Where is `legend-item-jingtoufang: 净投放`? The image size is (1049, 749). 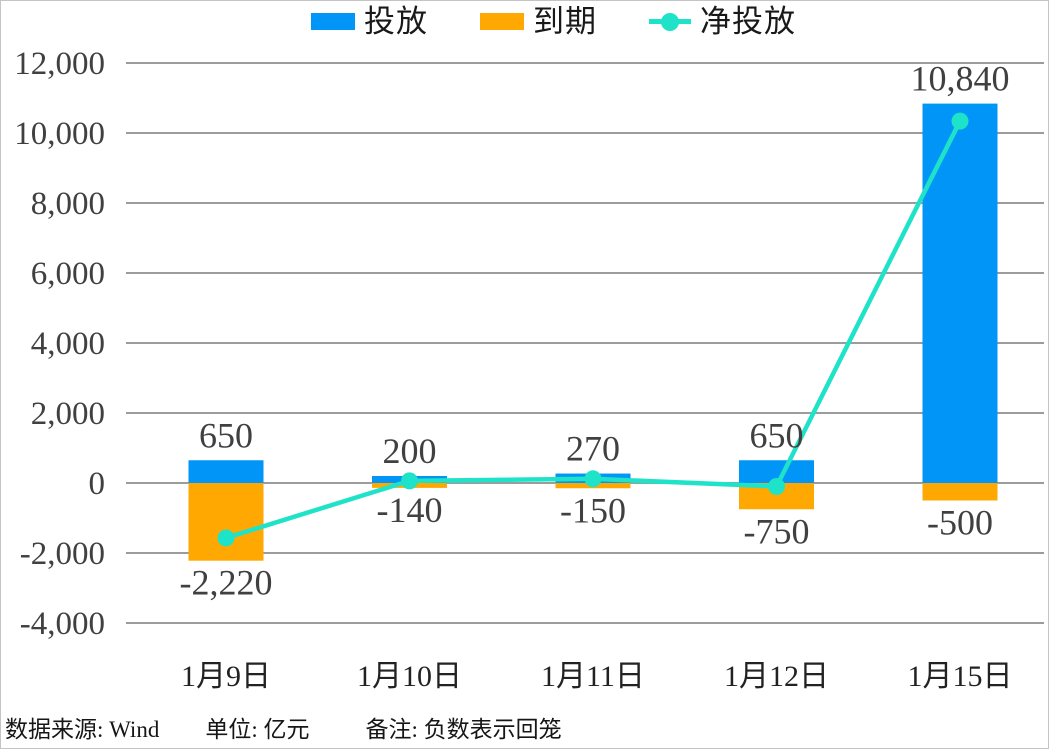
legend-item-jingtoufang: 净投放 is located at coordinates (722, 21).